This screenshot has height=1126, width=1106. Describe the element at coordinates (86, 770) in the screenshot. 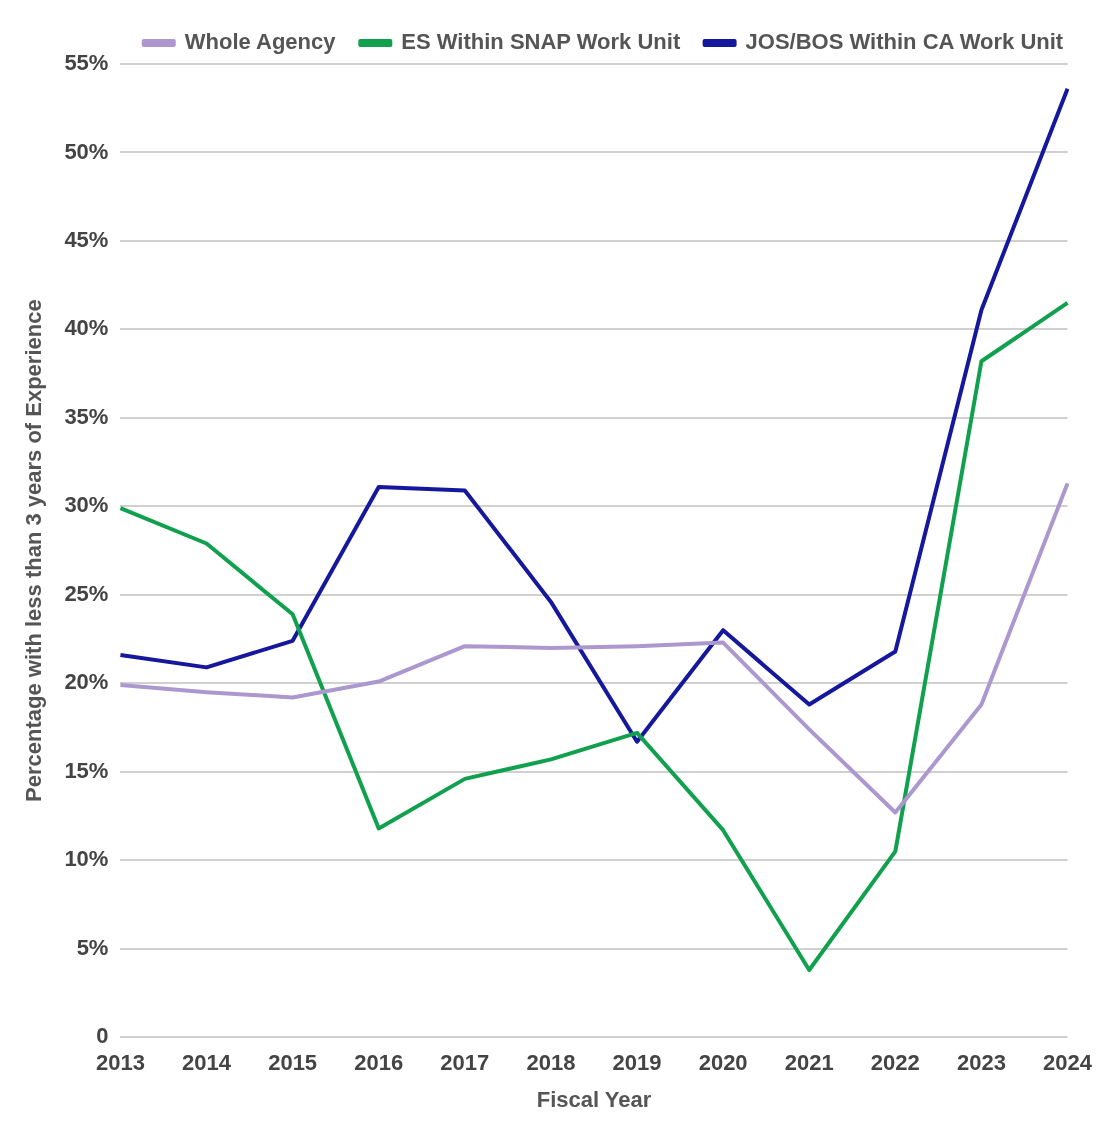

I see `y-tick-label: 15%` at that location.